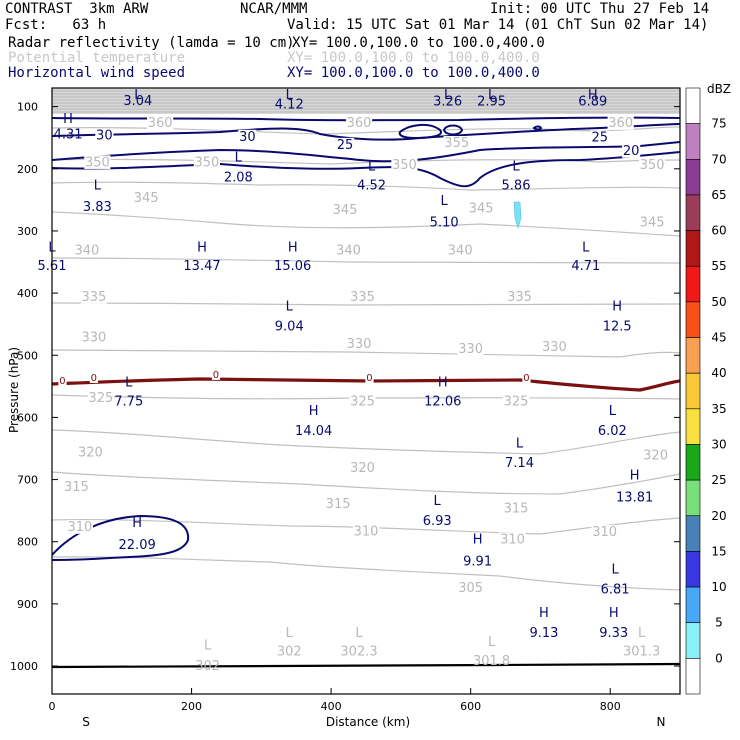 Image resolution: width=740 pixels, height=740 pixels. Describe the element at coordinates (718, 480) in the screenshot. I see `colorbar-label: 25` at that location.